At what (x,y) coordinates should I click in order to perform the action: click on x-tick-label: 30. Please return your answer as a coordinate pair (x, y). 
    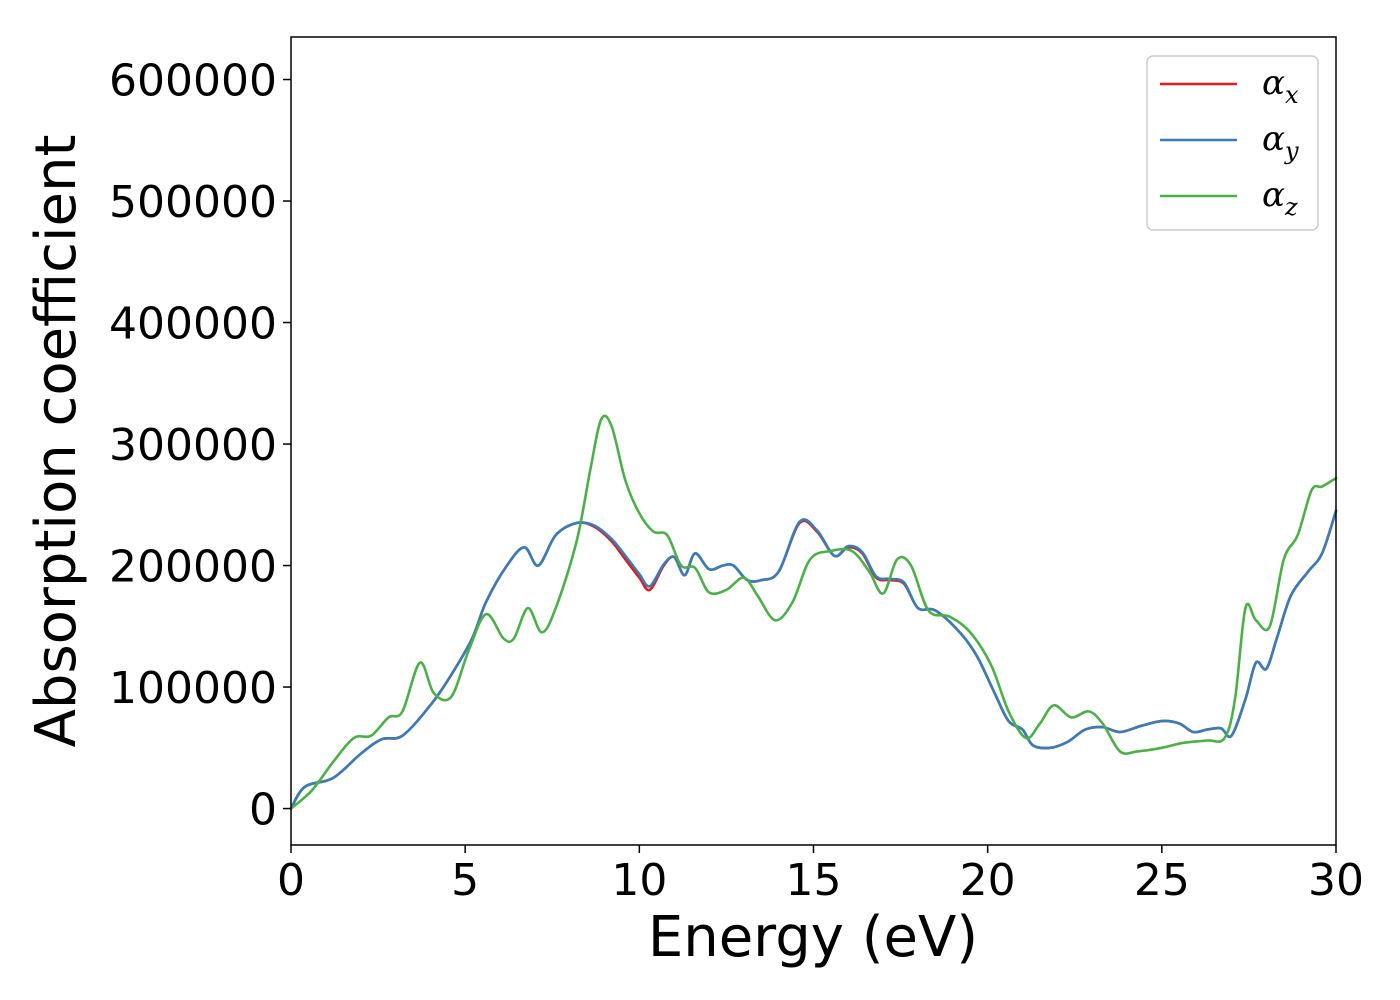
    Looking at the image, I should click on (1336, 880).